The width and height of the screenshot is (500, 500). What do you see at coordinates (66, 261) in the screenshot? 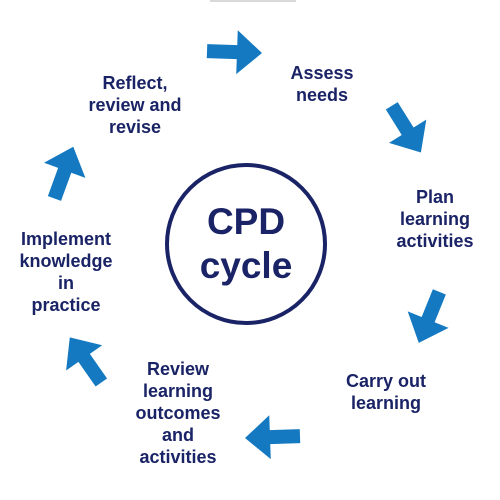
I see `stage-label-line: knowledge` at bounding box center [66, 261].